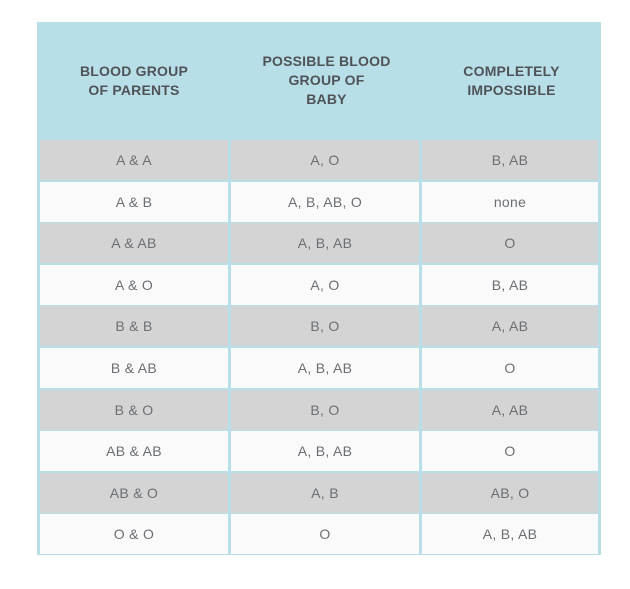  What do you see at coordinates (134, 160) in the screenshot?
I see `cell-parents: A & A` at bounding box center [134, 160].